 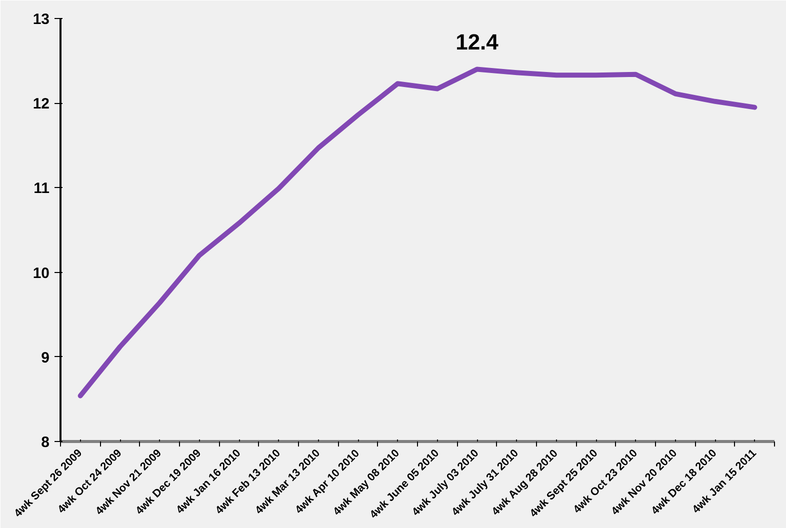 I want to click on annotation: 12.4, so click(x=478, y=41).